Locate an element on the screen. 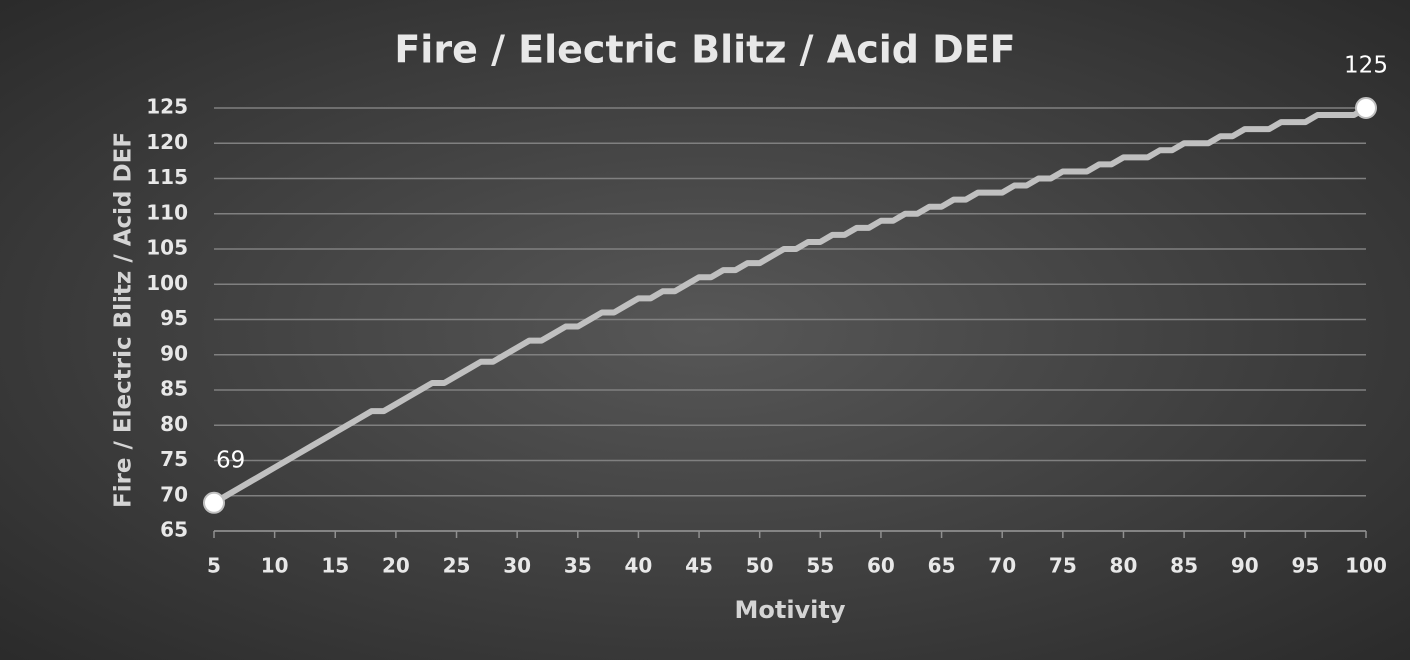 This screenshot has width=1410, height=660. y-tick-label: 95 is located at coordinates (174, 318).